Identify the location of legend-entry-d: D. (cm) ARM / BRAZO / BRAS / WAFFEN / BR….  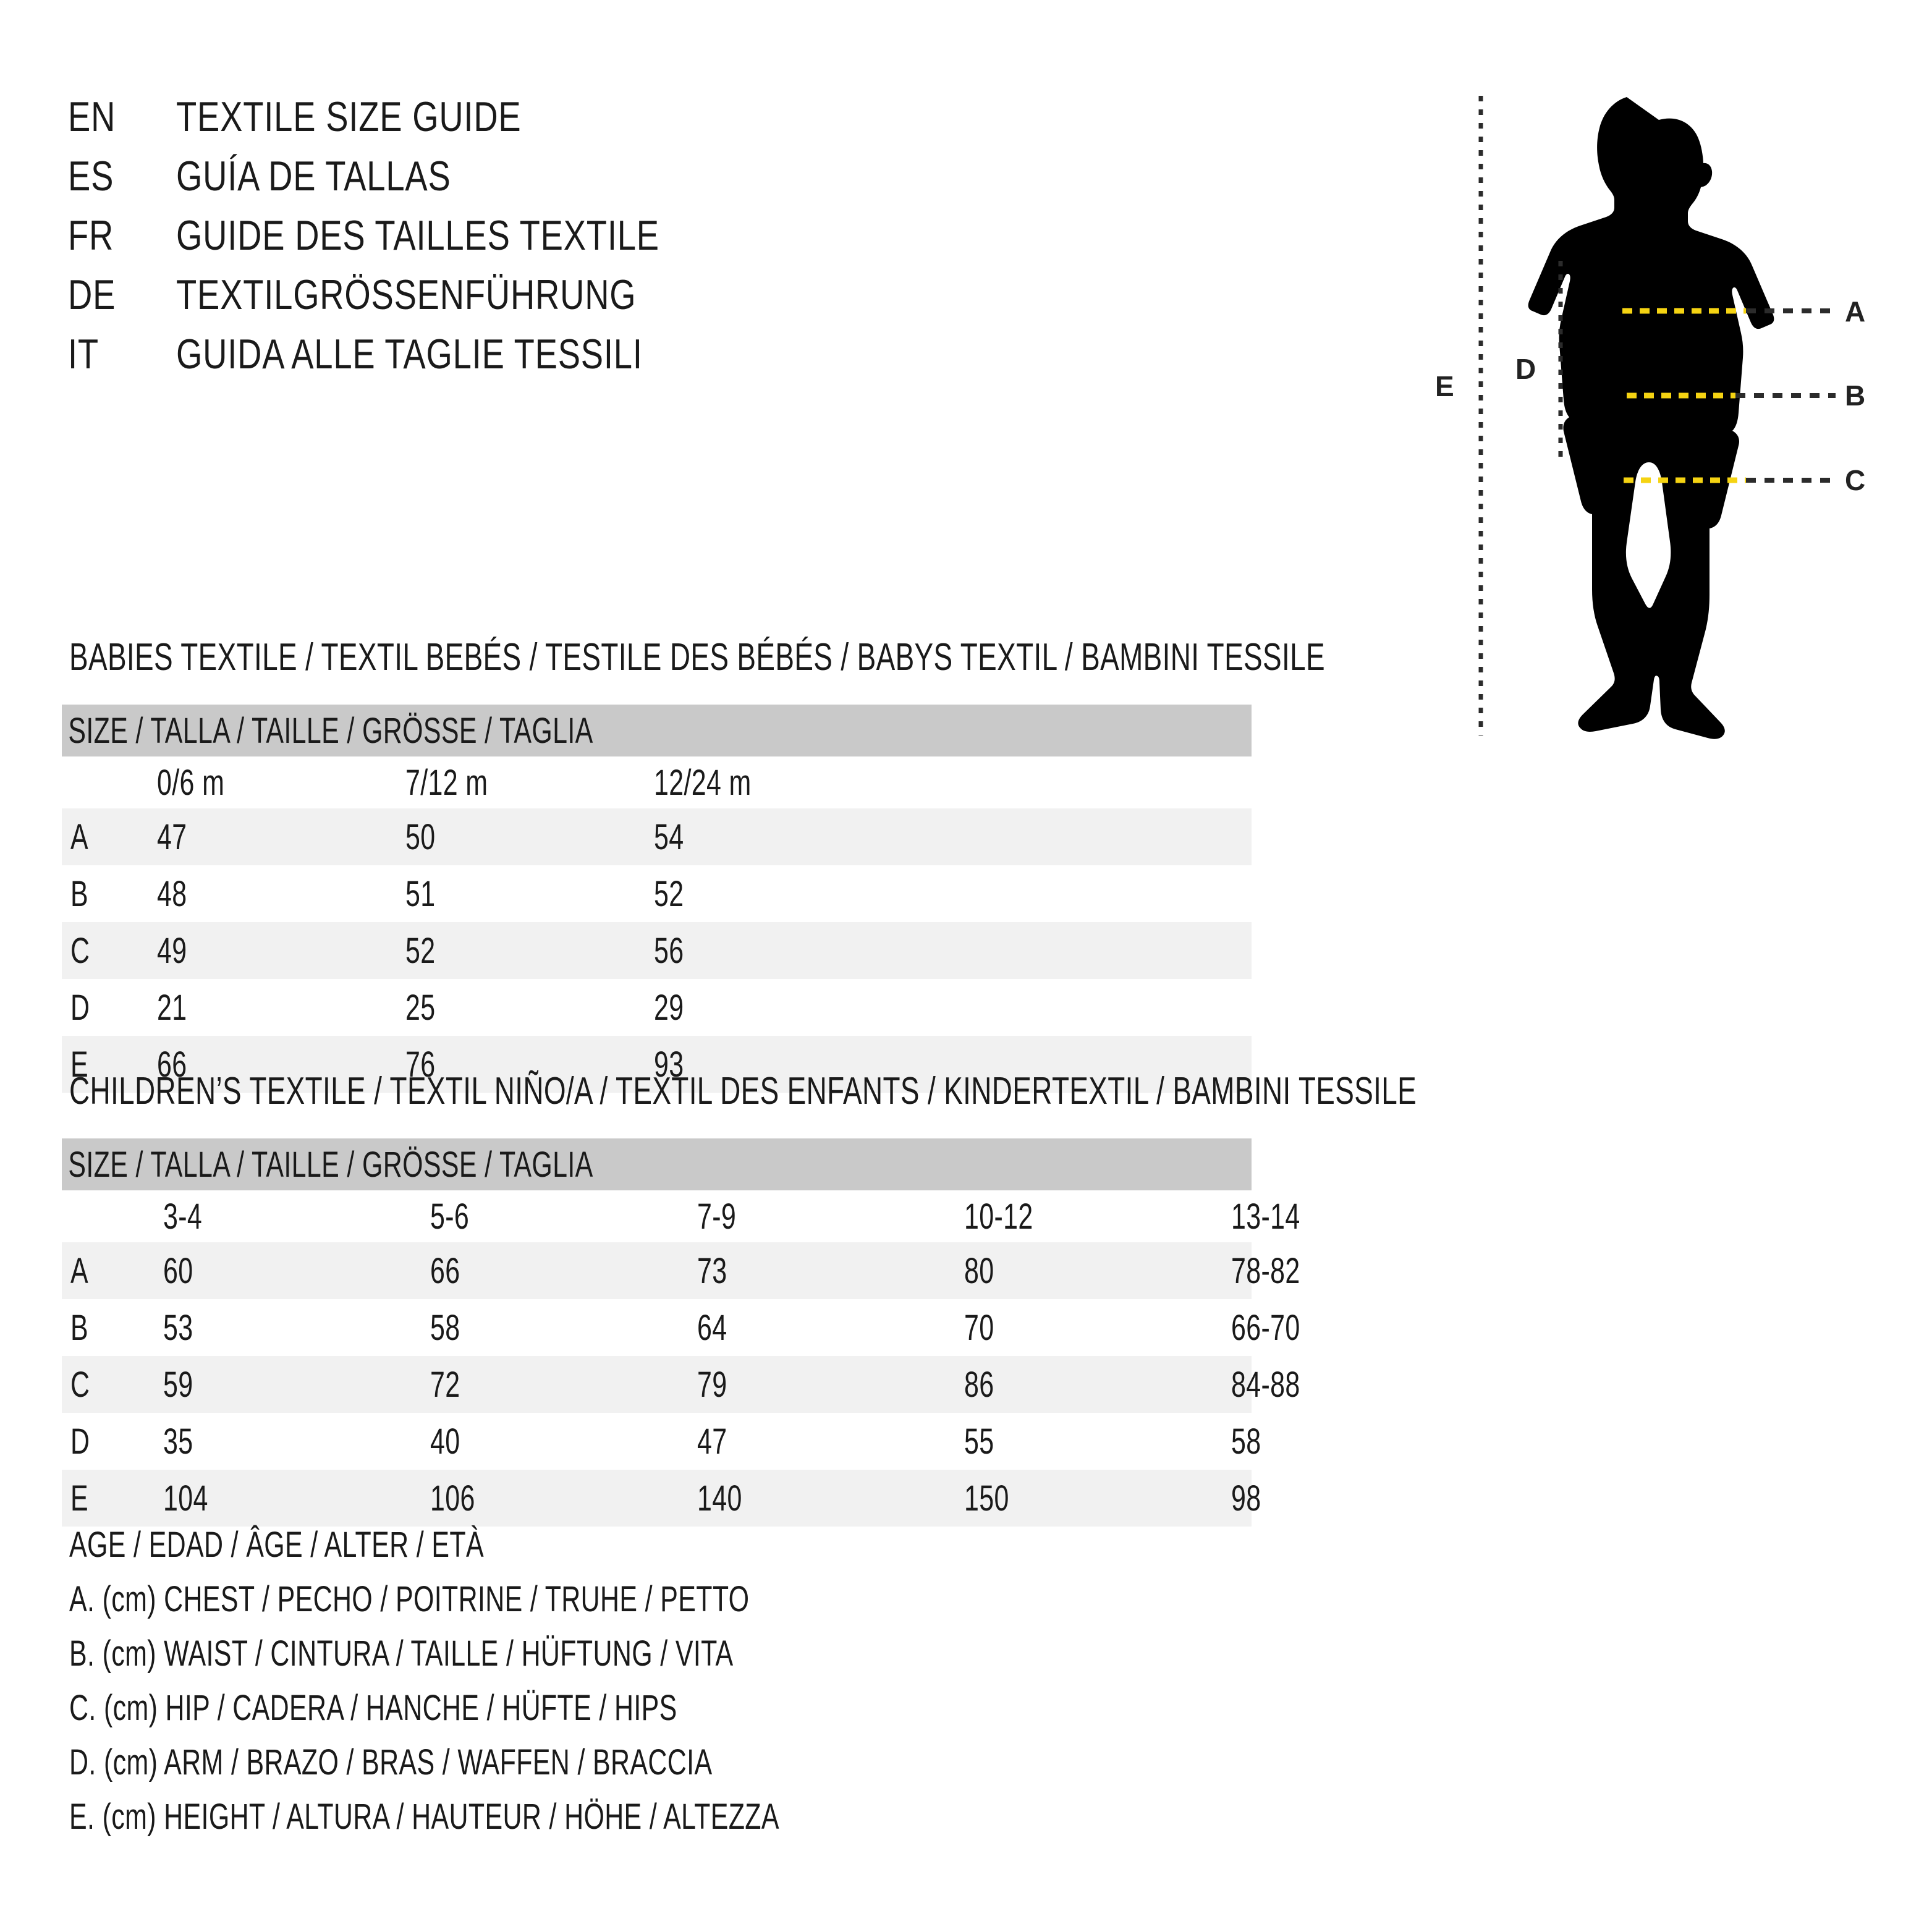
(391, 1762).